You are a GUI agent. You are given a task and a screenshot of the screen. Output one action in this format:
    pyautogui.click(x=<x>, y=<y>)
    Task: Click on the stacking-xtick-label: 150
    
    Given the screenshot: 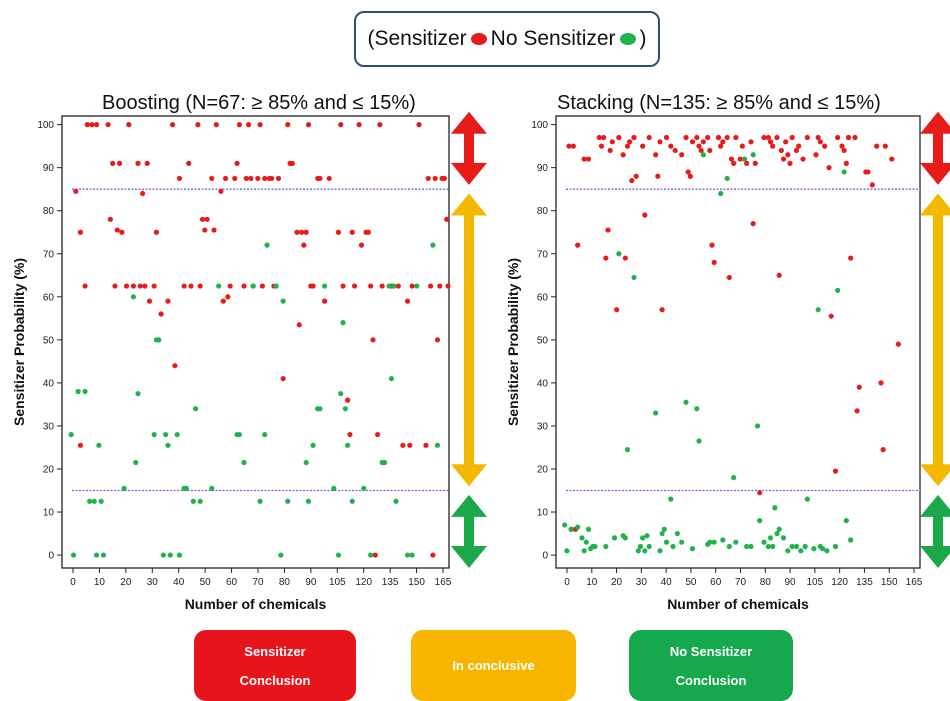 What is the action you would take?
    pyautogui.click(x=889, y=582)
    